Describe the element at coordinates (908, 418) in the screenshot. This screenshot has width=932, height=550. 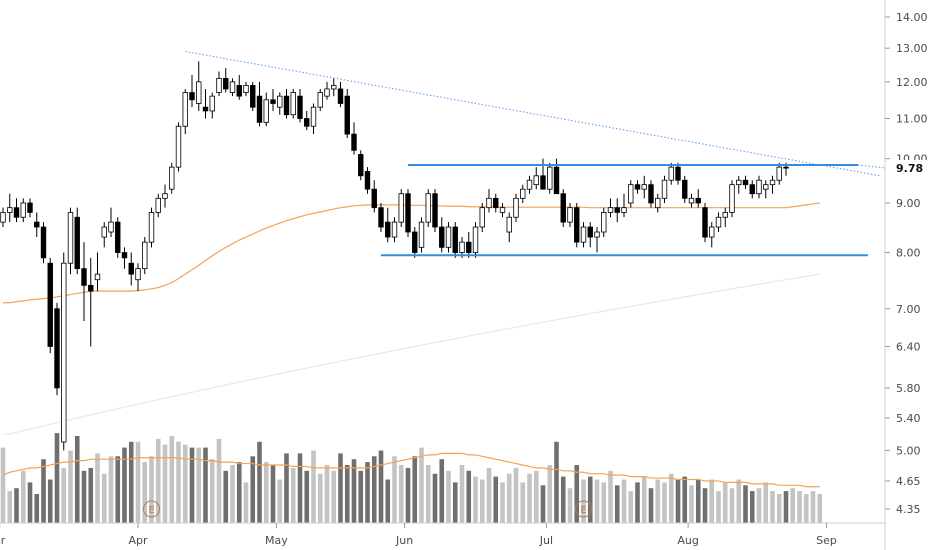
I see `price-tick-label: 5.40` at that location.